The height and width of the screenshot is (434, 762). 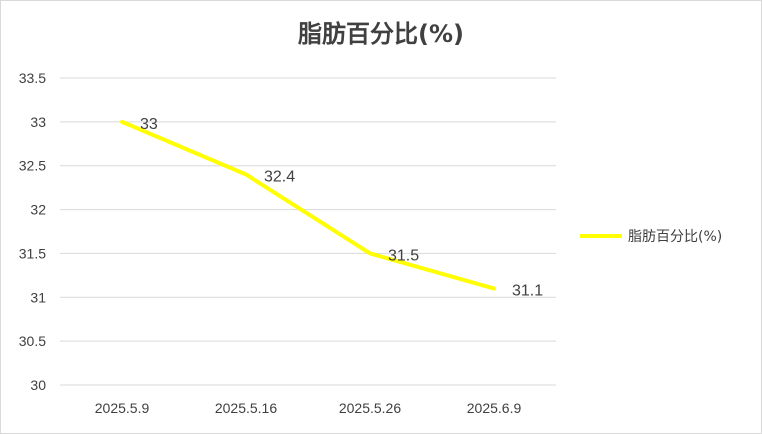 I want to click on y-tick-label: 30, so click(x=38, y=385).